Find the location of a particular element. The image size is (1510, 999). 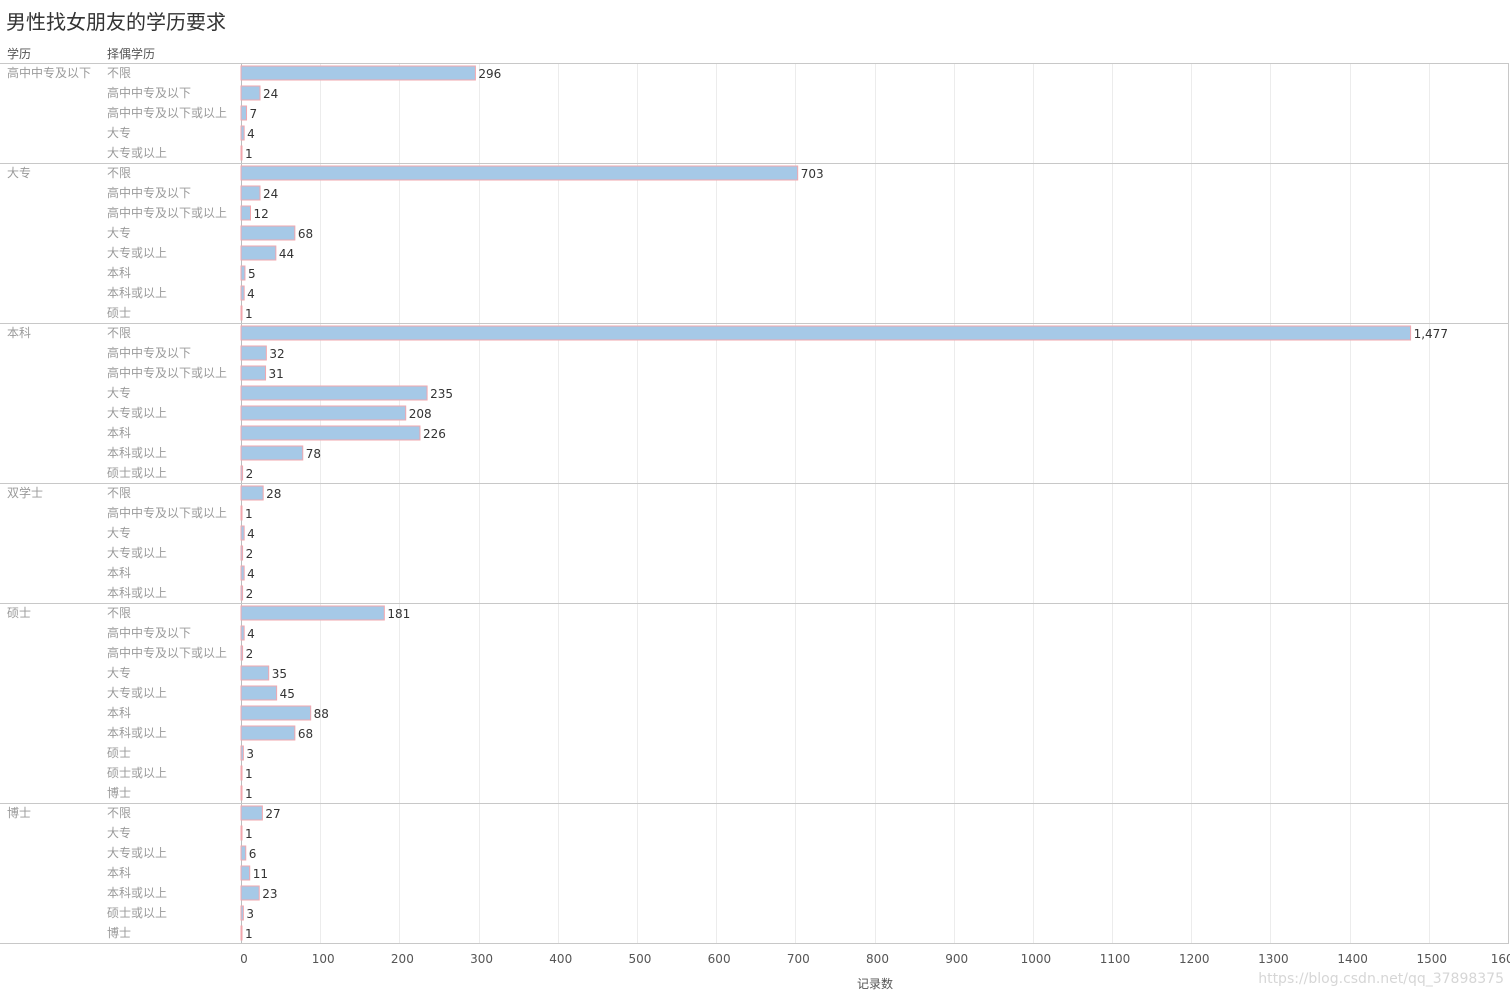

watermark: https://blog.csdn.net/qq_37898375 is located at coordinates (1381, 979).